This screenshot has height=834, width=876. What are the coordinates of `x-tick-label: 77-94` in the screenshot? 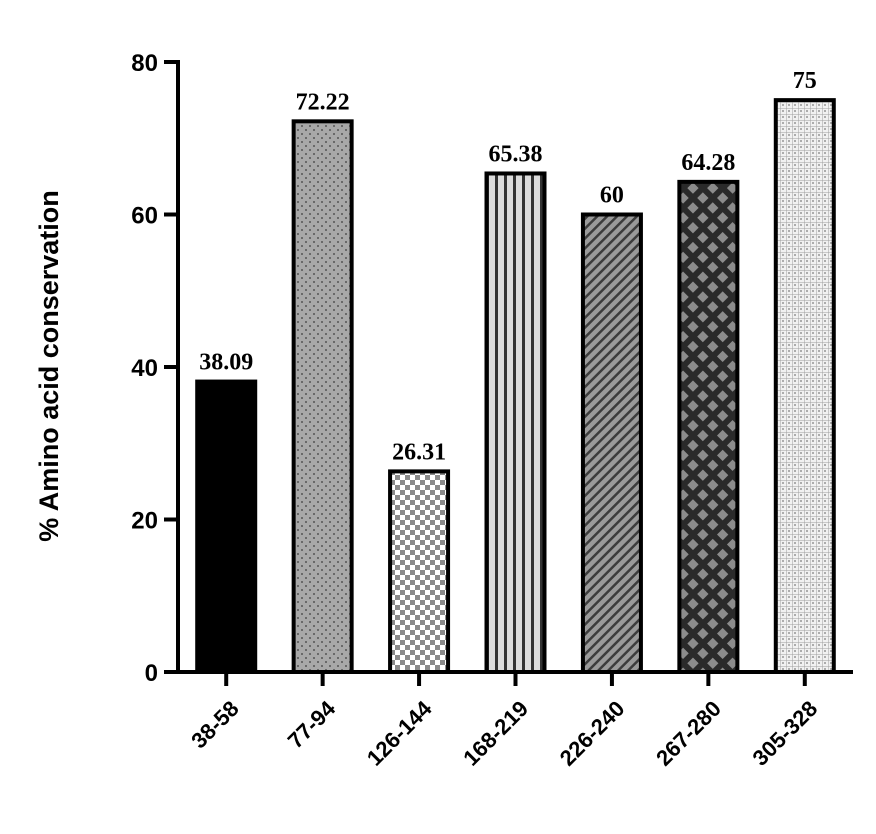 It's located at (312, 724).